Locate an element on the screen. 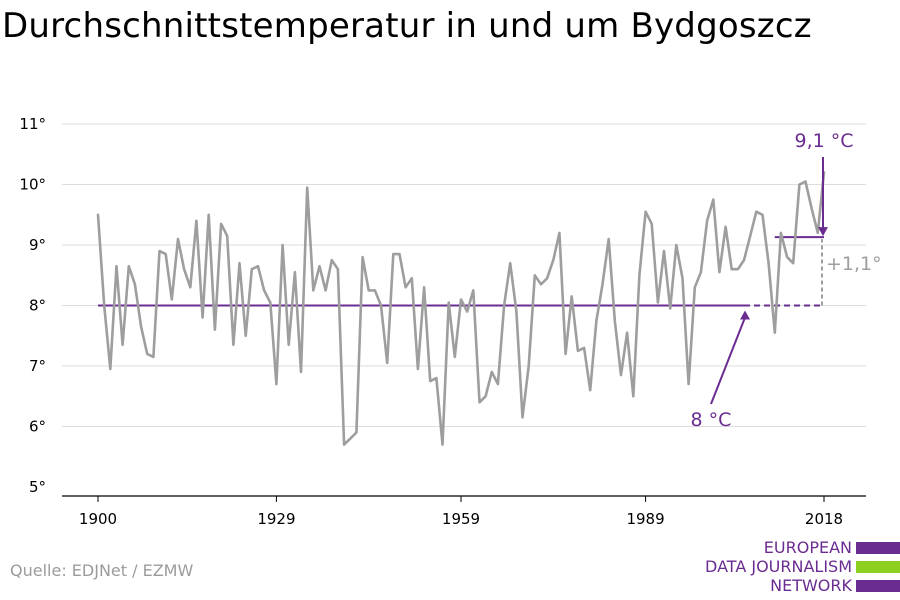 This screenshot has width=900, height=600. source-note: Quelle: EDJNet / EZMW is located at coordinates (102, 570).